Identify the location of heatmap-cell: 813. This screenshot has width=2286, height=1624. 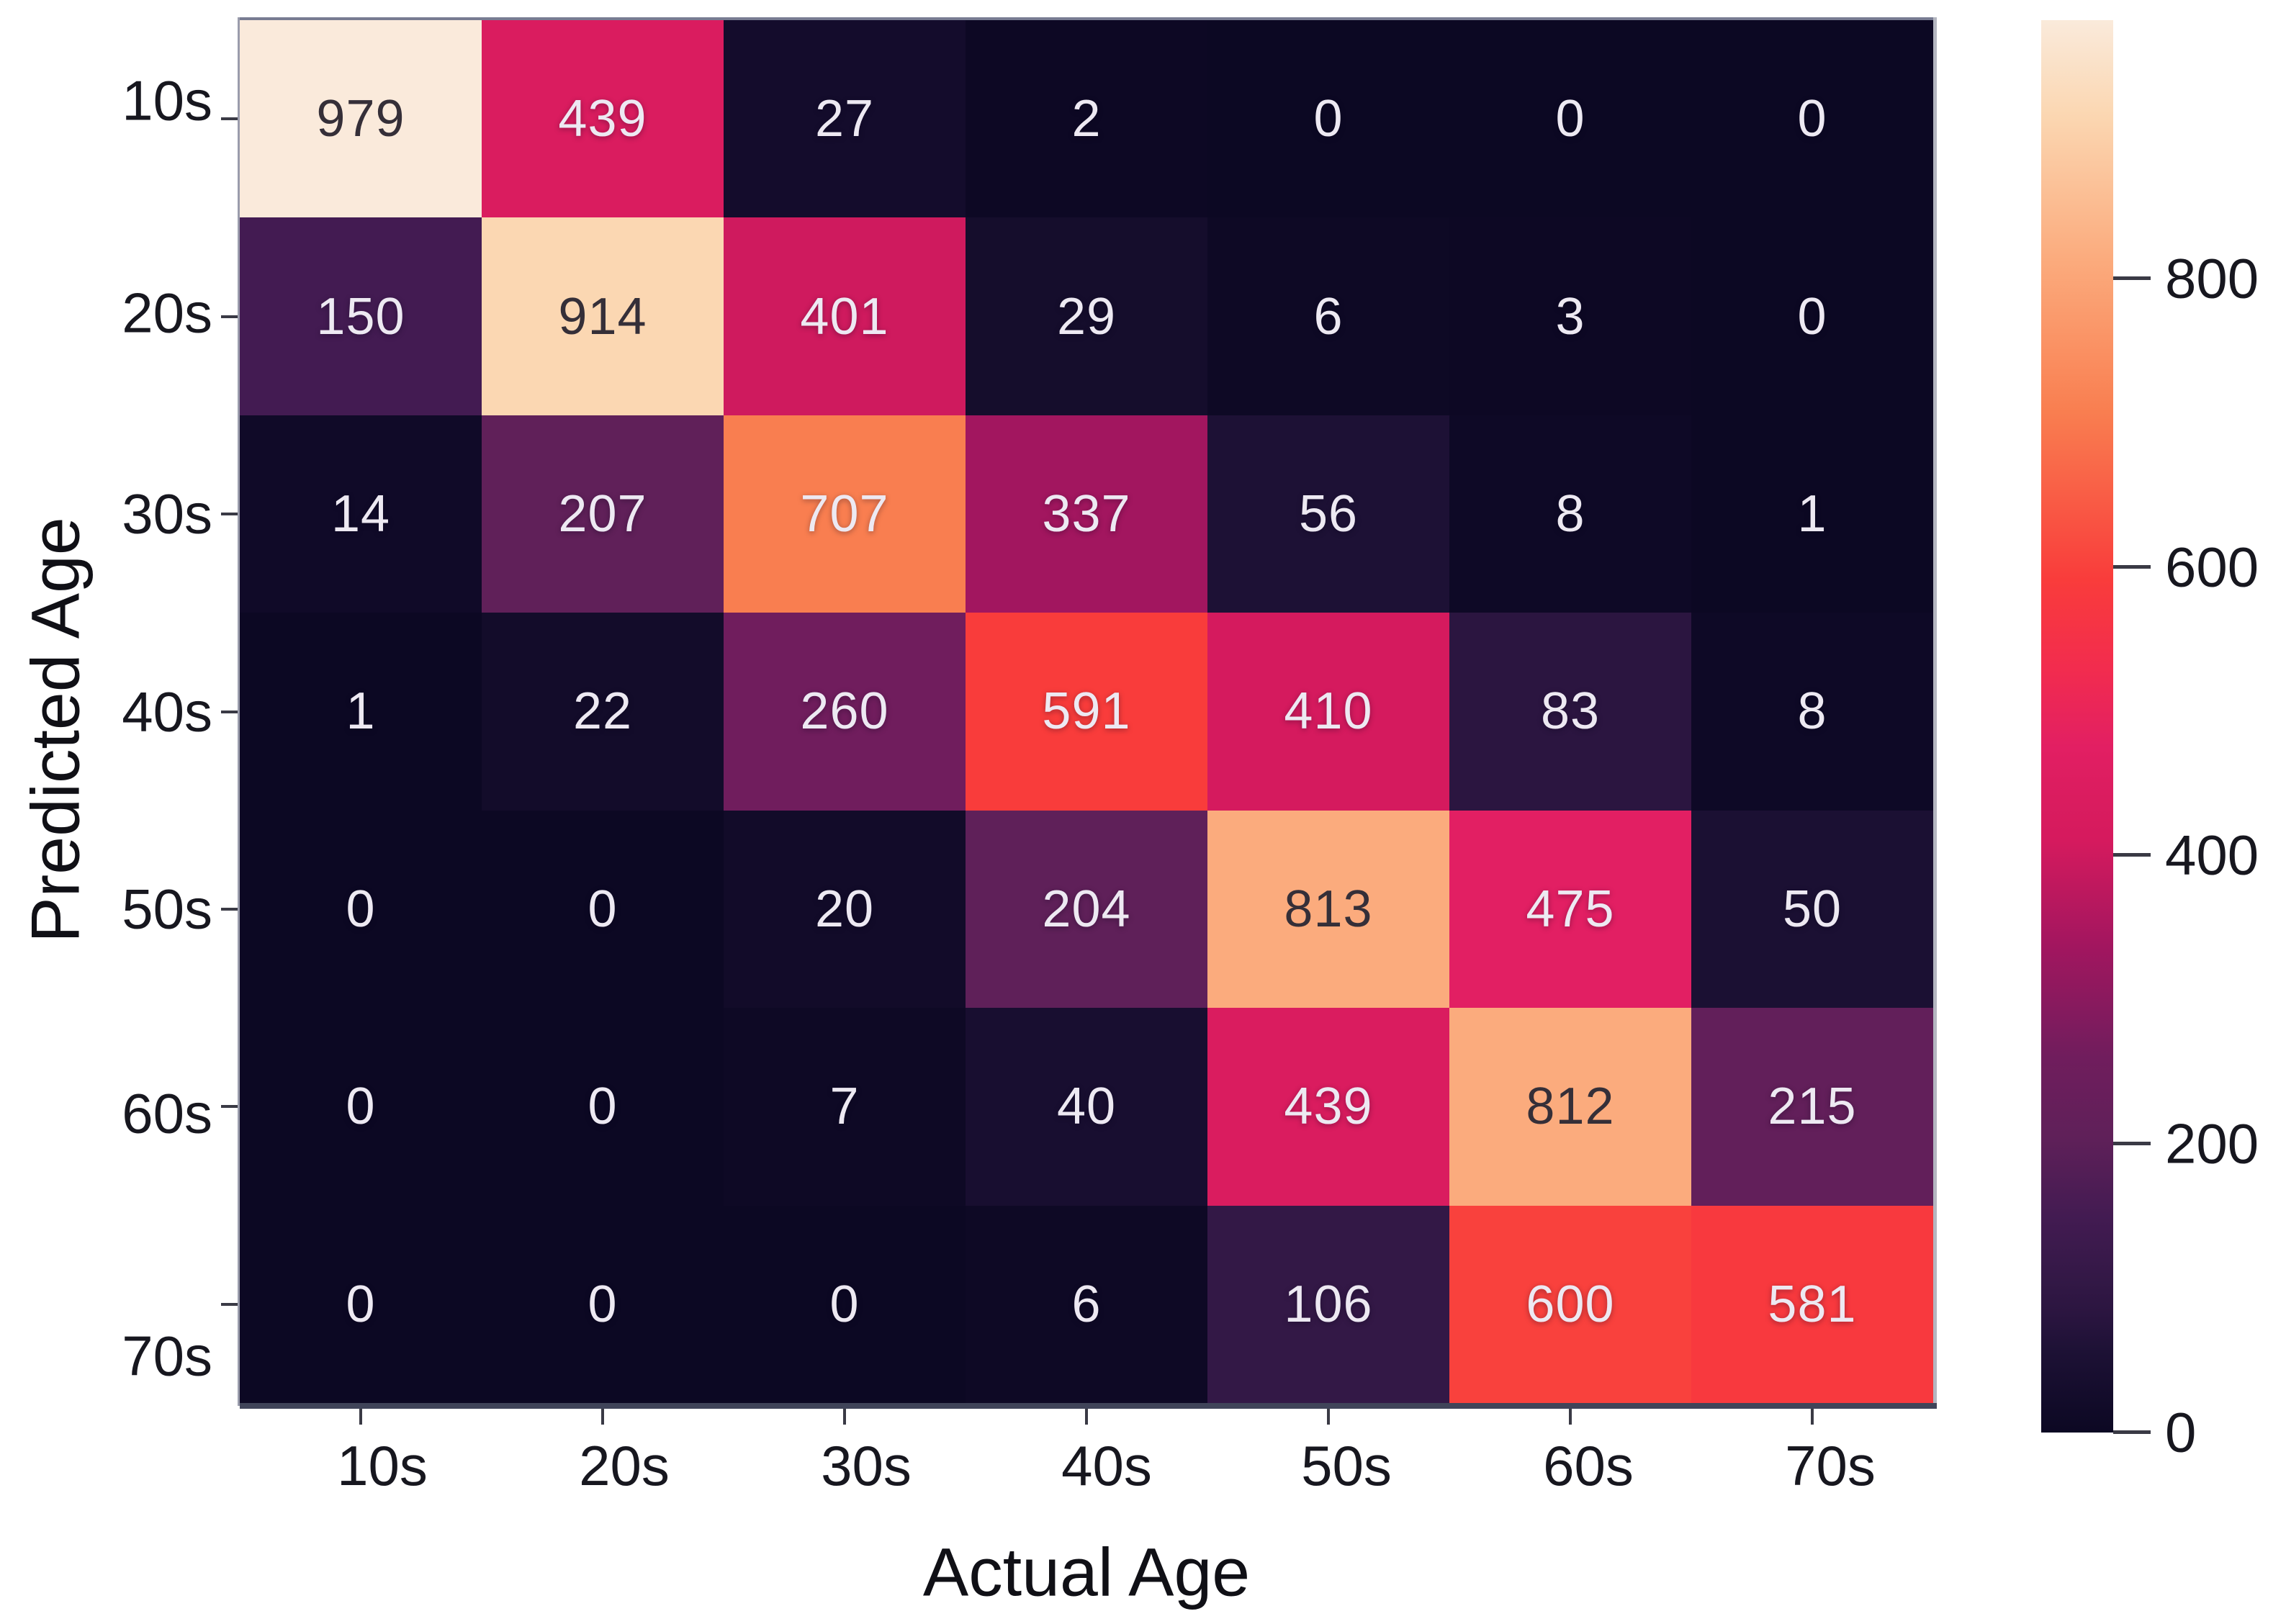
(1328, 910).